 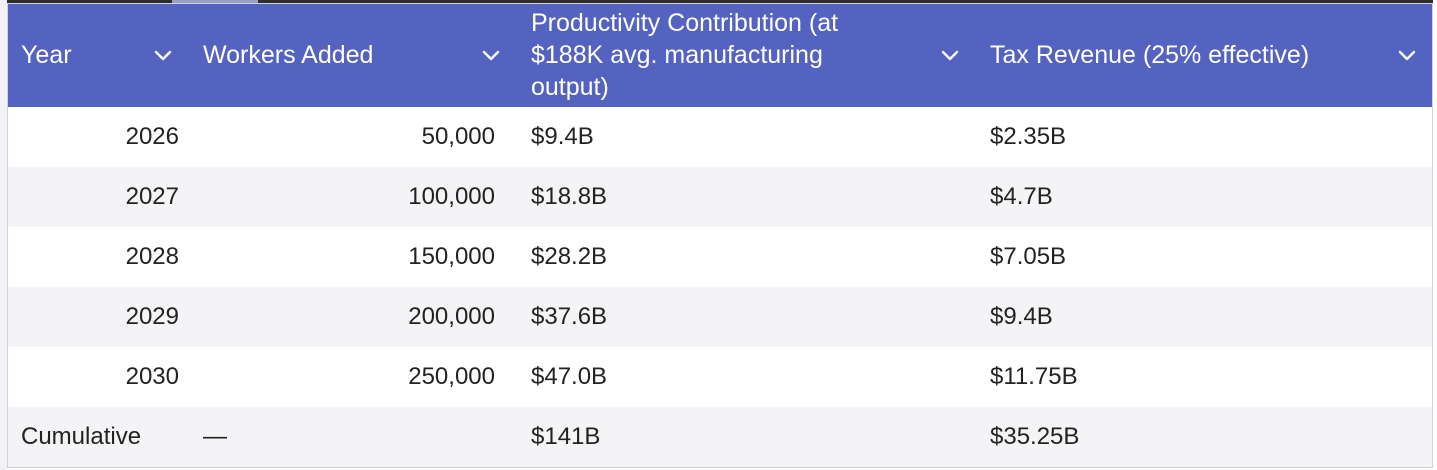 I want to click on table-row: 2028 150,000 $28.2B $7.05B, so click(x=720, y=257).